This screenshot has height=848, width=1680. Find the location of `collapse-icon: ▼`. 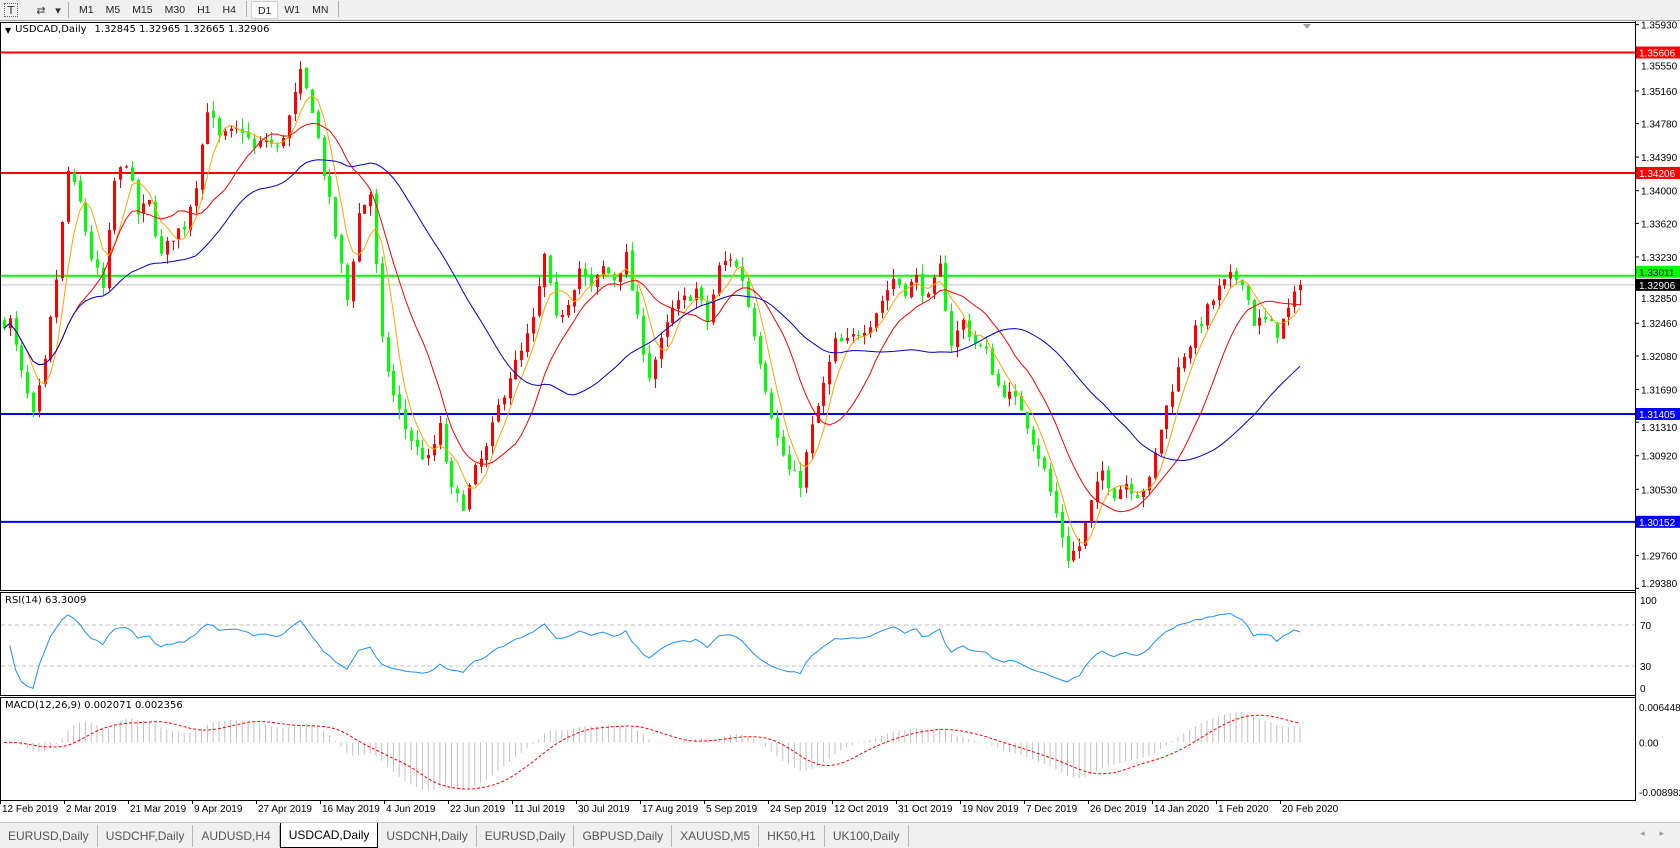

collapse-icon: ▼ is located at coordinates (8, 30).